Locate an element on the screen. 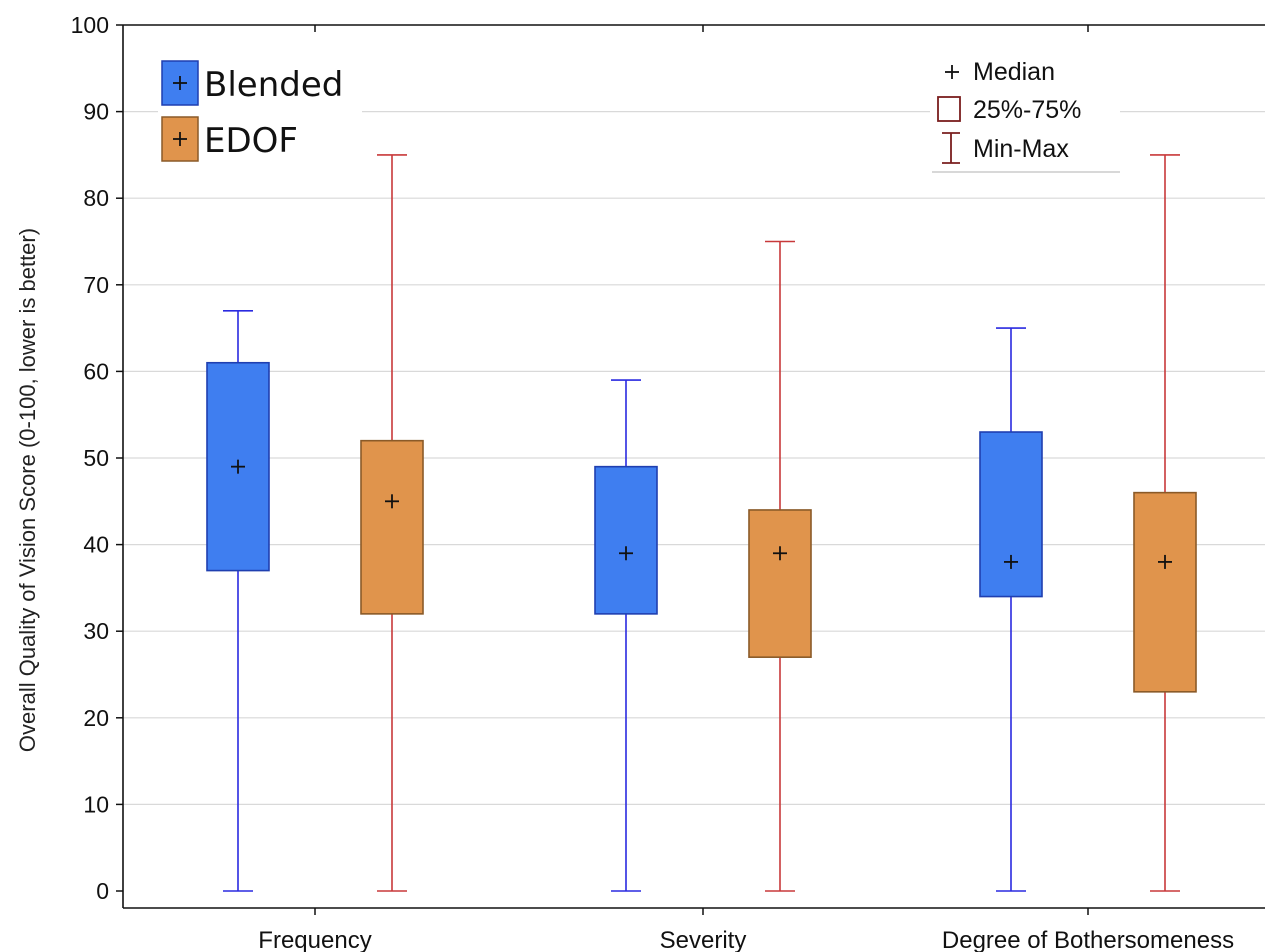  legend-stats: Median 25%-75% Min-Max is located at coordinates (1025, 115).